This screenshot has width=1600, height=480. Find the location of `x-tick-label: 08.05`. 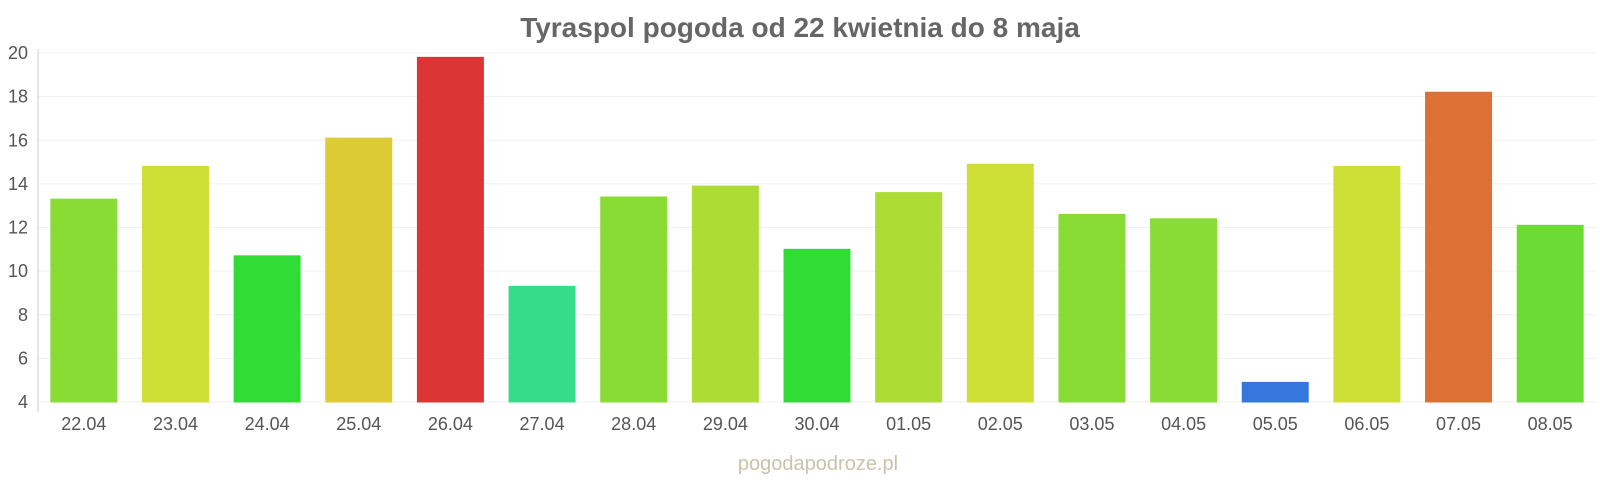

x-tick-label: 08.05 is located at coordinates (1550, 424).